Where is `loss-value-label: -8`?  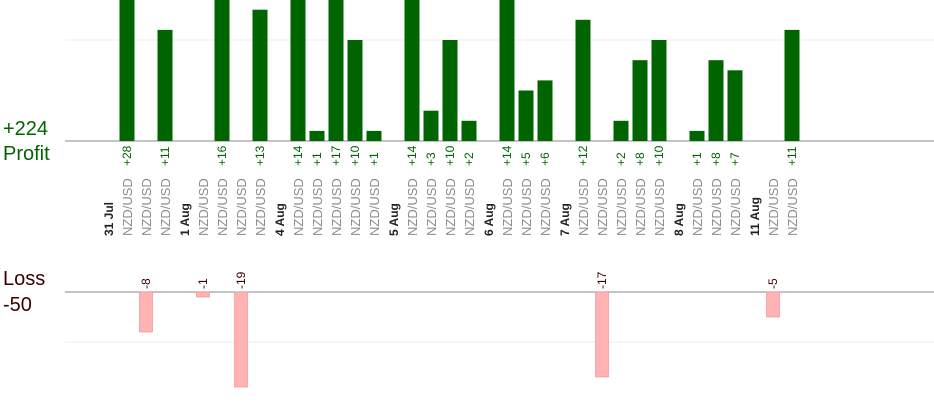 loss-value-label: -8 is located at coordinates (146, 283).